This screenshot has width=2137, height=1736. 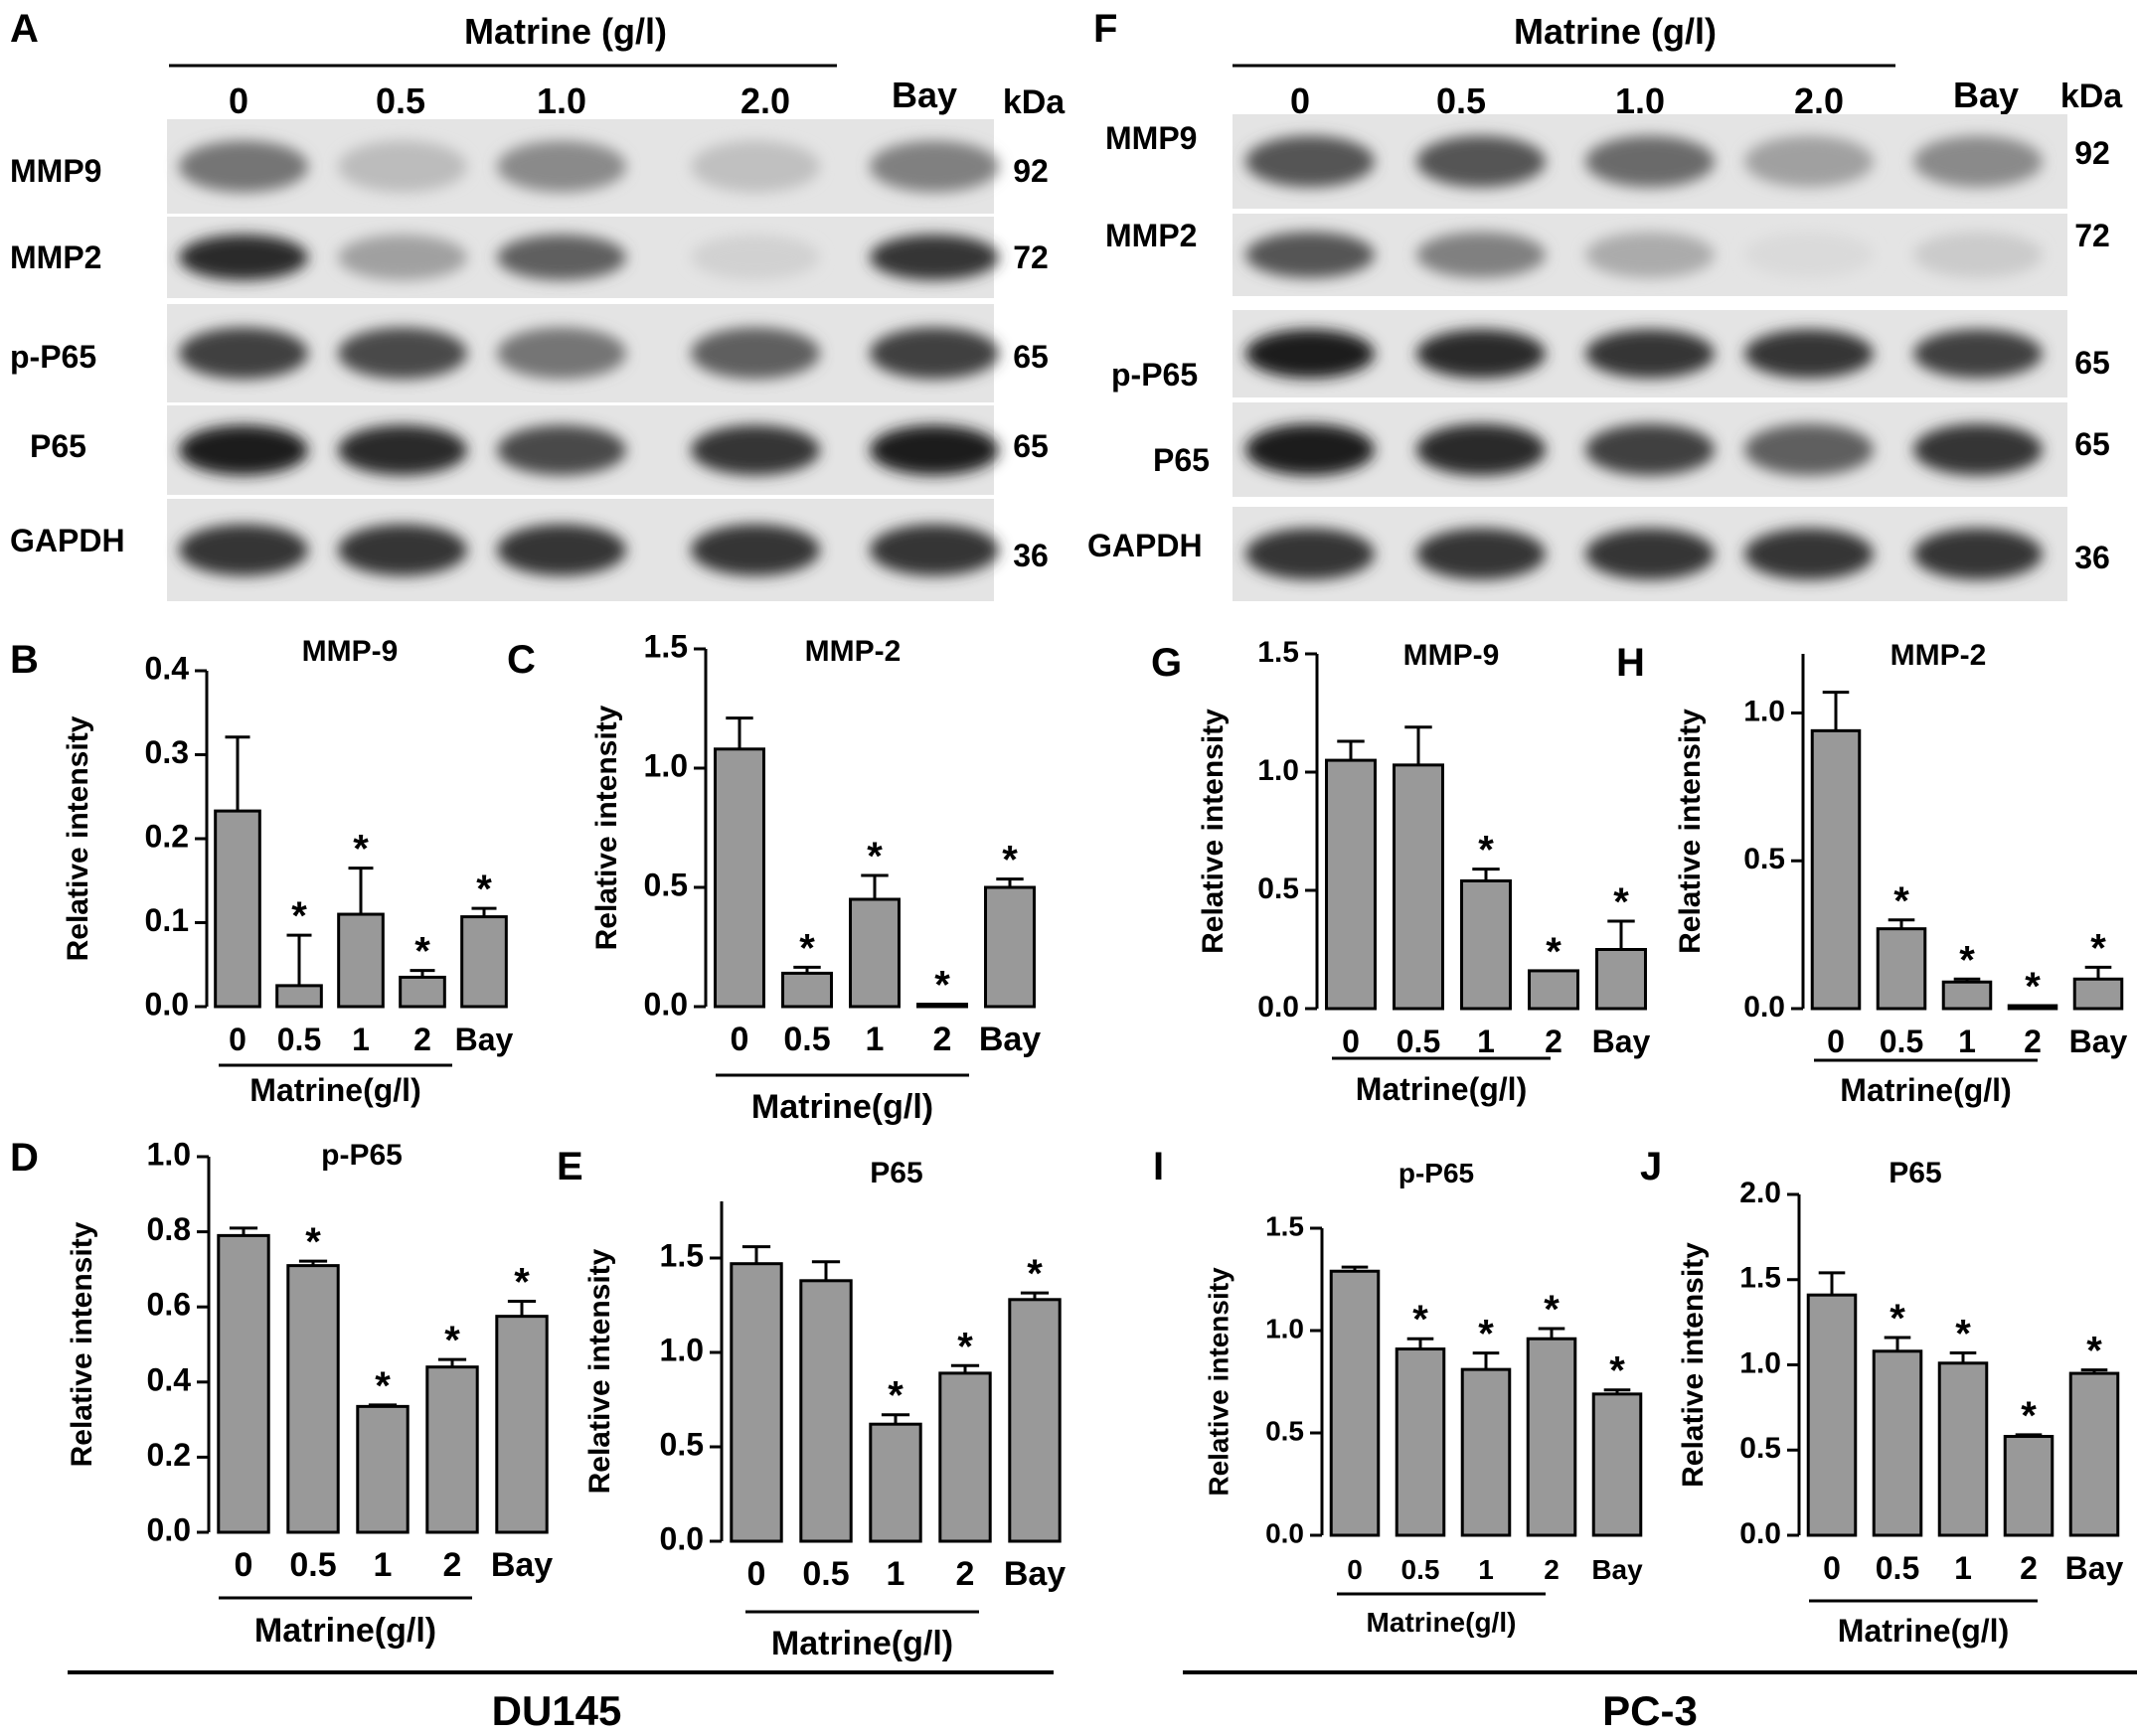 What do you see at coordinates (593, 98) in the screenshot?
I see `lane-labels-a: 0 0.5 1.0 2.0 Bay` at bounding box center [593, 98].